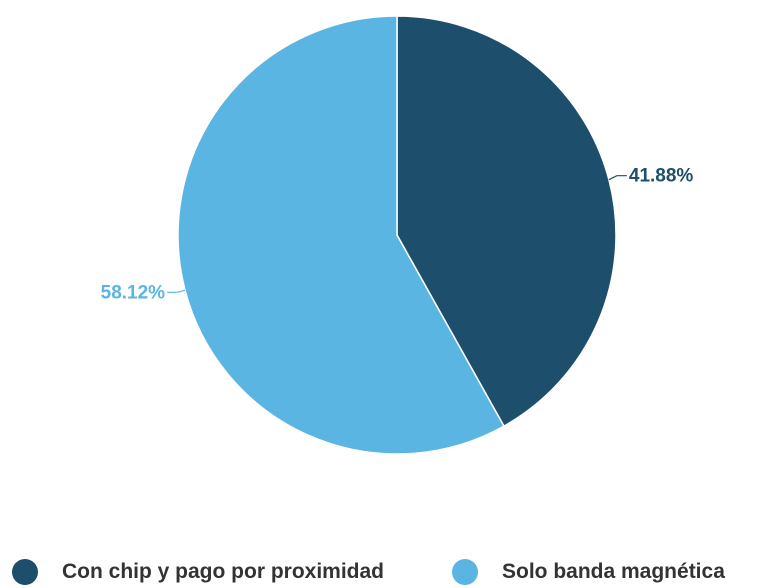 This screenshot has height=588, width=768. Describe the element at coordinates (613, 571) in the screenshot. I see `legend-label-solo-banda: Solo banda magnética` at that location.